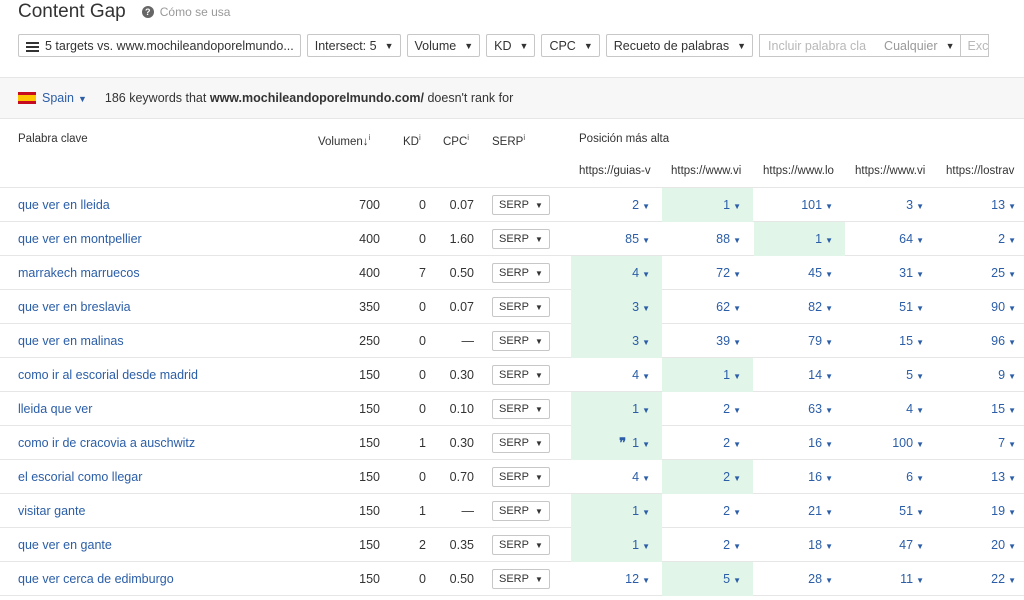 The height and width of the screenshot is (600, 1024). What do you see at coordinates (65, 545) in the screenshot?
I see `keyword-link: que ver en gante` at bounding box center [65, 545].